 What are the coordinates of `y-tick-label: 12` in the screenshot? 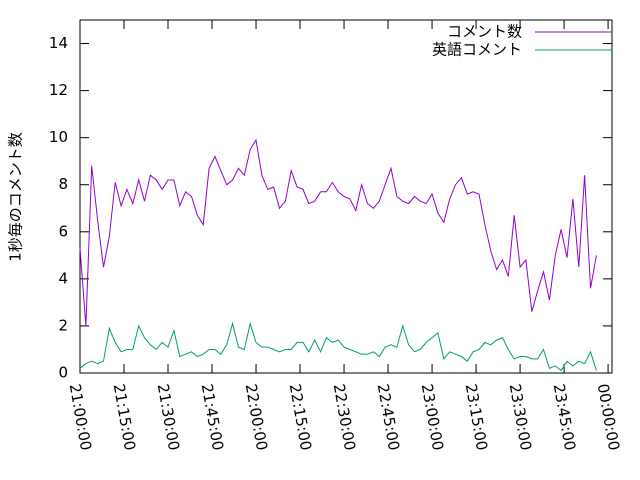 It's located at (58, 90).